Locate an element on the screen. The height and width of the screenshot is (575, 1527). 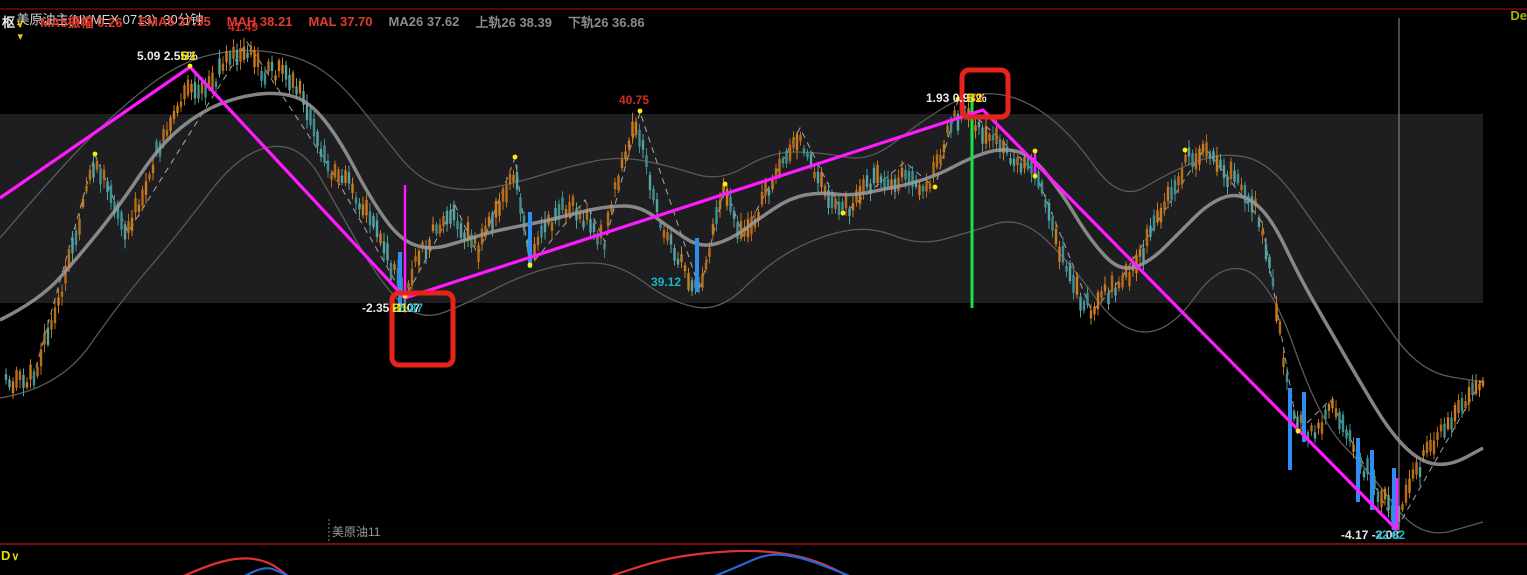
indicator-ma26: MA26 37.62 is located at coordinates (424, 21).